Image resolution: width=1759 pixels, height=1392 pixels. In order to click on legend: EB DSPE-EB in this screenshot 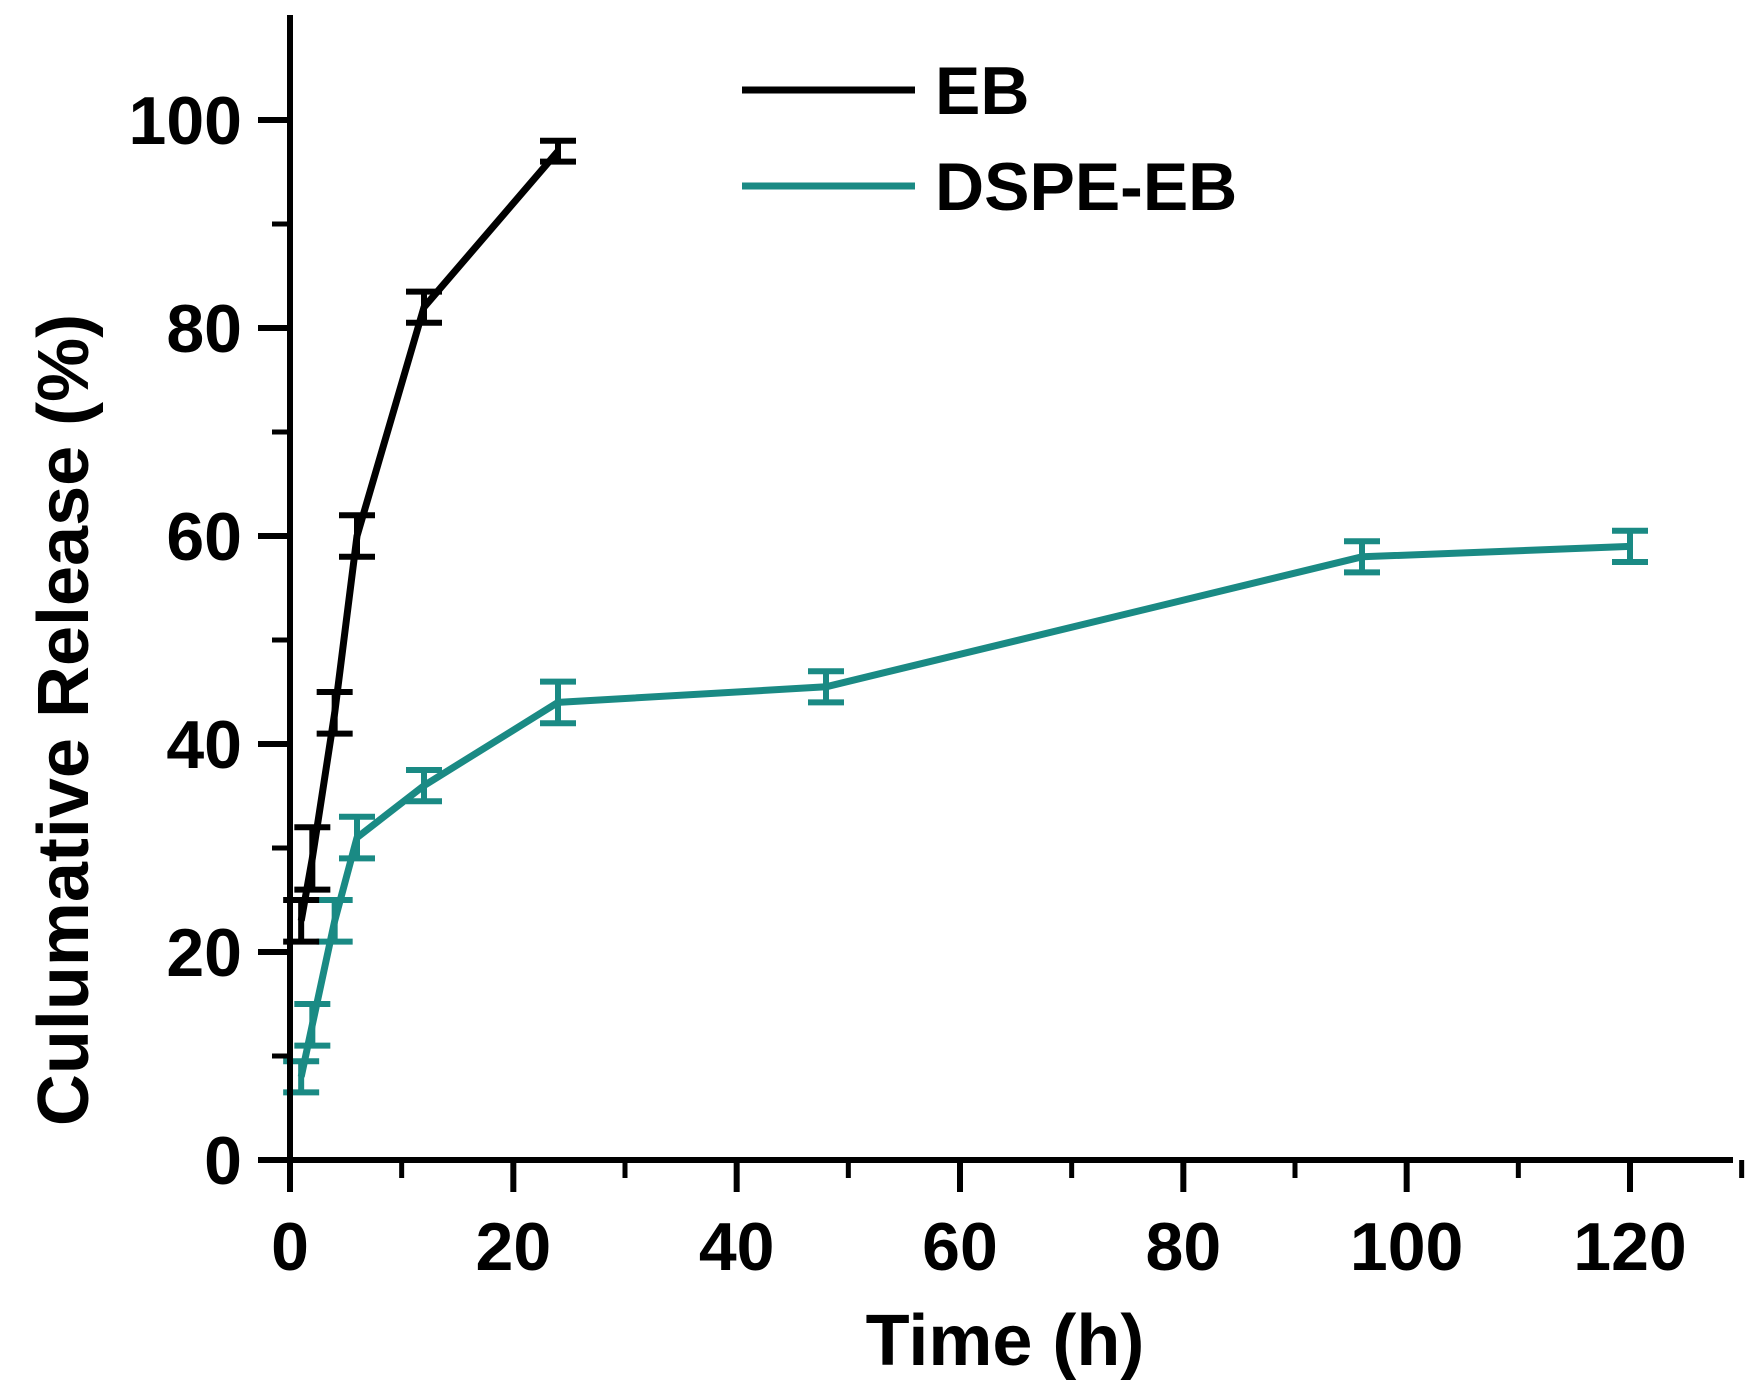, I will do `click(989, 139)`.